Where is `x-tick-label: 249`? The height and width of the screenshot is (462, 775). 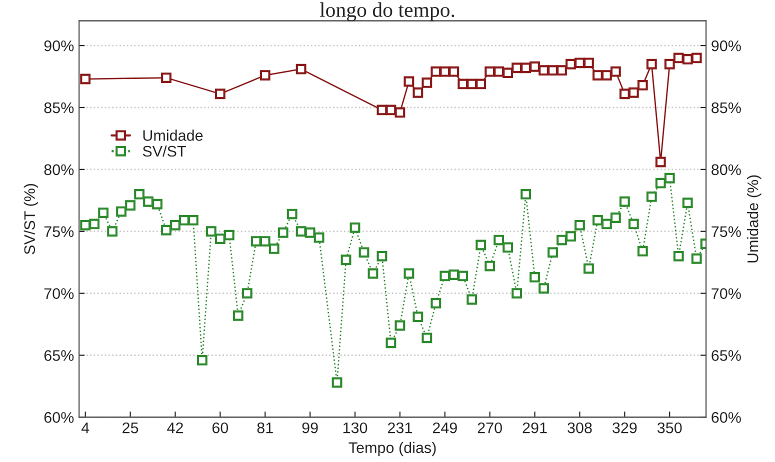
x-tick-label: 249 is located at coordinates (444, 428).